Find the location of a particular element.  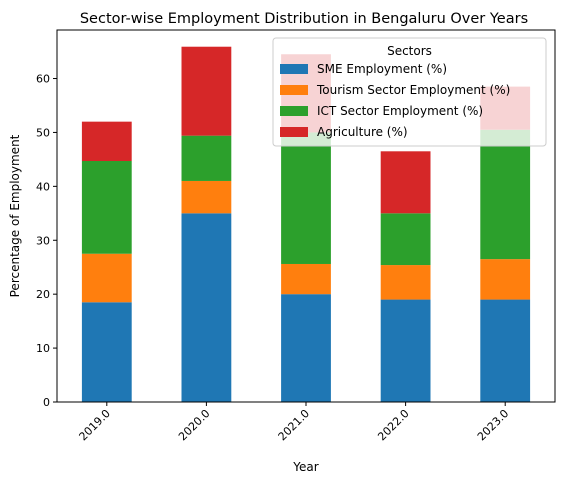

bar-2019.0-series-3 is located at coordinates (106, 141).